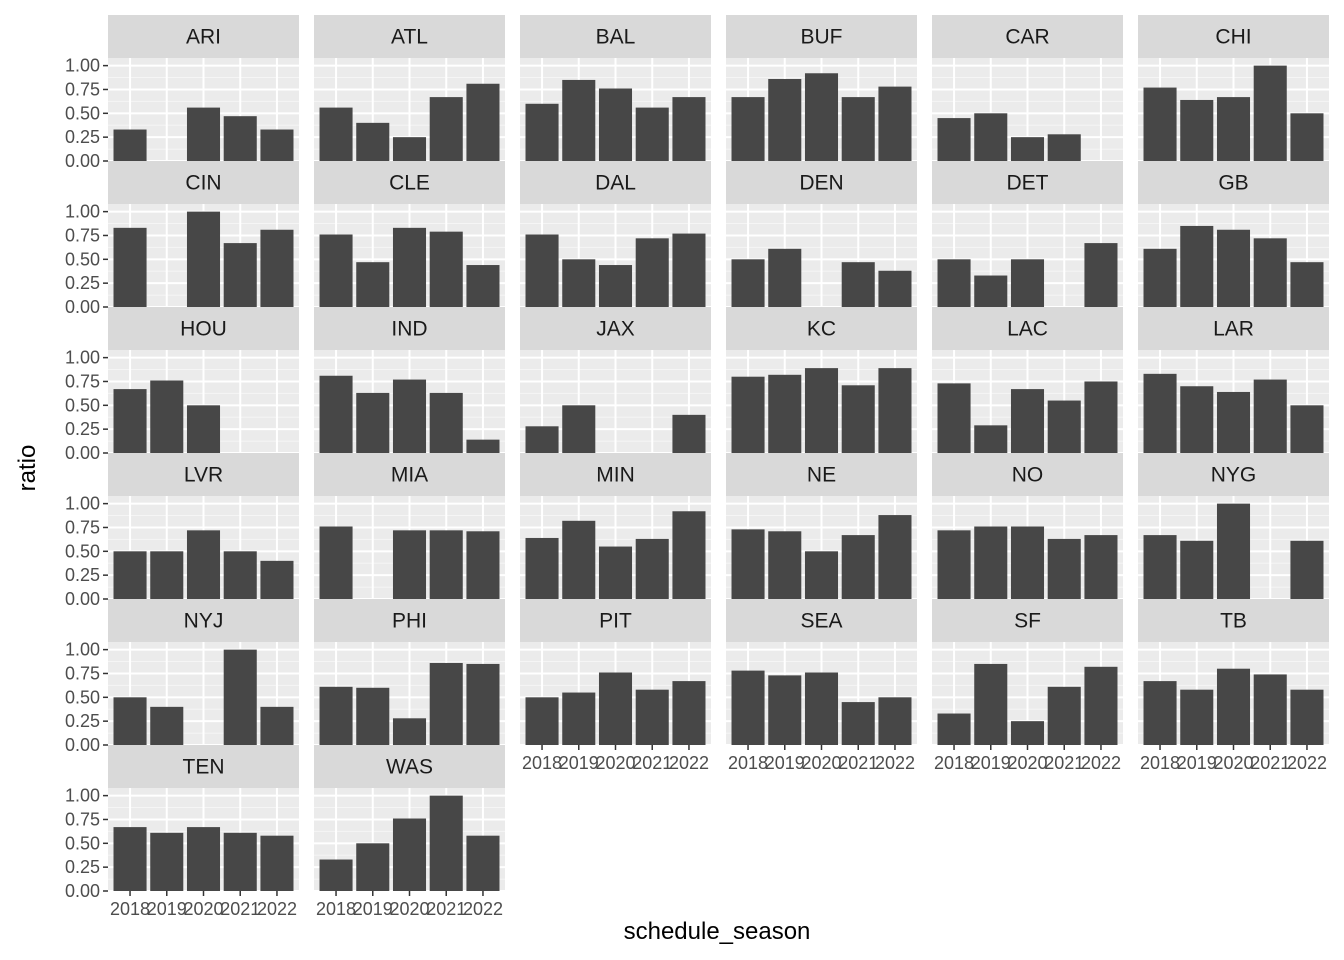 This screenshot has height=960, width=1344. What do you see at coordinates (1307, 717) in the screenshot?
I see `bar-TB-2022` at bounding box center [1307, 717].